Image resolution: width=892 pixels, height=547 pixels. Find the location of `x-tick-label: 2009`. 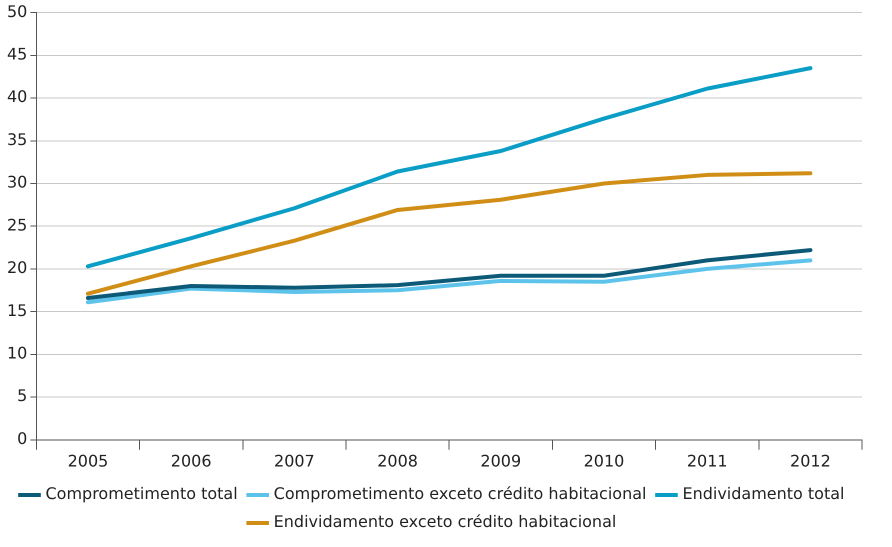

x-tick-label: 2009 is located at coordinates (501, 461).